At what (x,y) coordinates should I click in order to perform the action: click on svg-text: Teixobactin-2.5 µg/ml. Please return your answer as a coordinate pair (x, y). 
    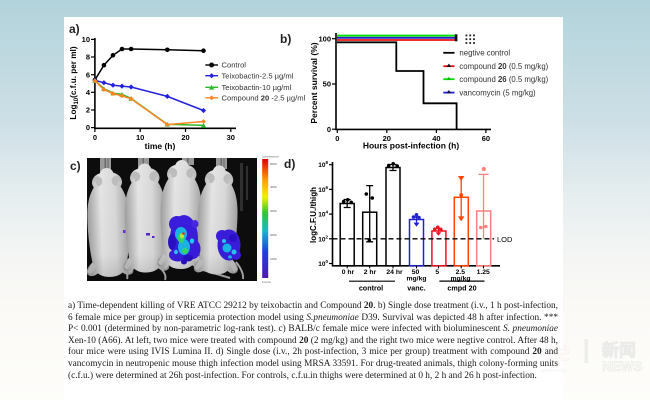
    Looking at the image, I should click on (258, 75).